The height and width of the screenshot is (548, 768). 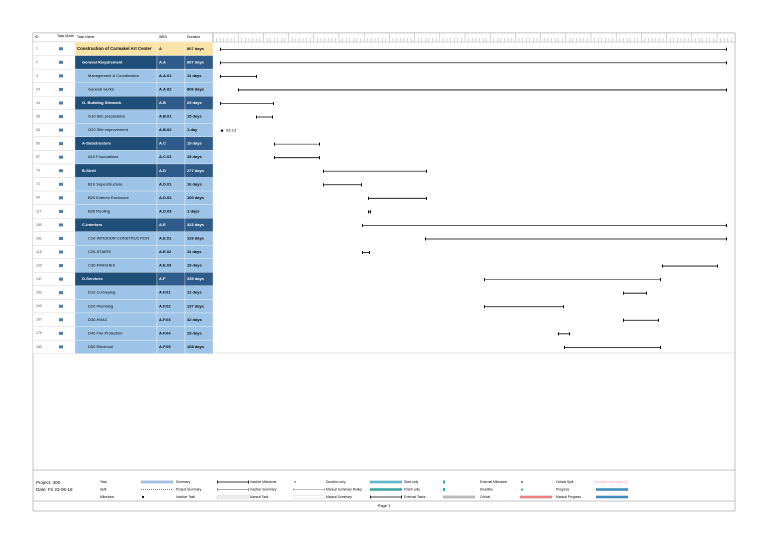 What do you see at coordinates (165, 129) in the screenshot?
I see `wbs: A.B.02` at bounding box center [165, 129].